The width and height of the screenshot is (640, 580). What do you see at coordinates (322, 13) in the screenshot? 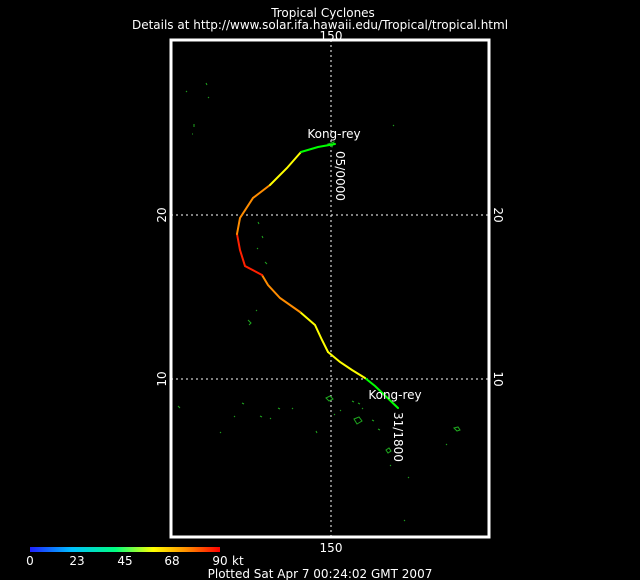
I see `map-title: Tropical Cyclones` at bounding box center [322, 13].